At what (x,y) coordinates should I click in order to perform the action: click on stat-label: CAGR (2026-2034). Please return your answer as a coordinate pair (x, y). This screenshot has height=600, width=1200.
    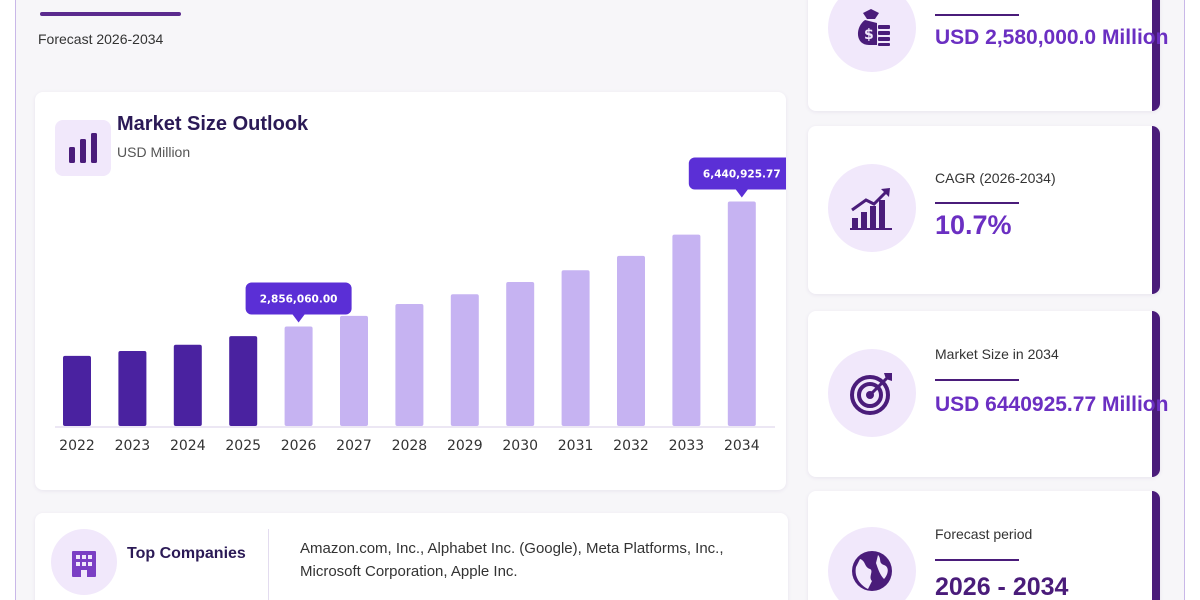
    Looking at the image, I should click on (995, 178).